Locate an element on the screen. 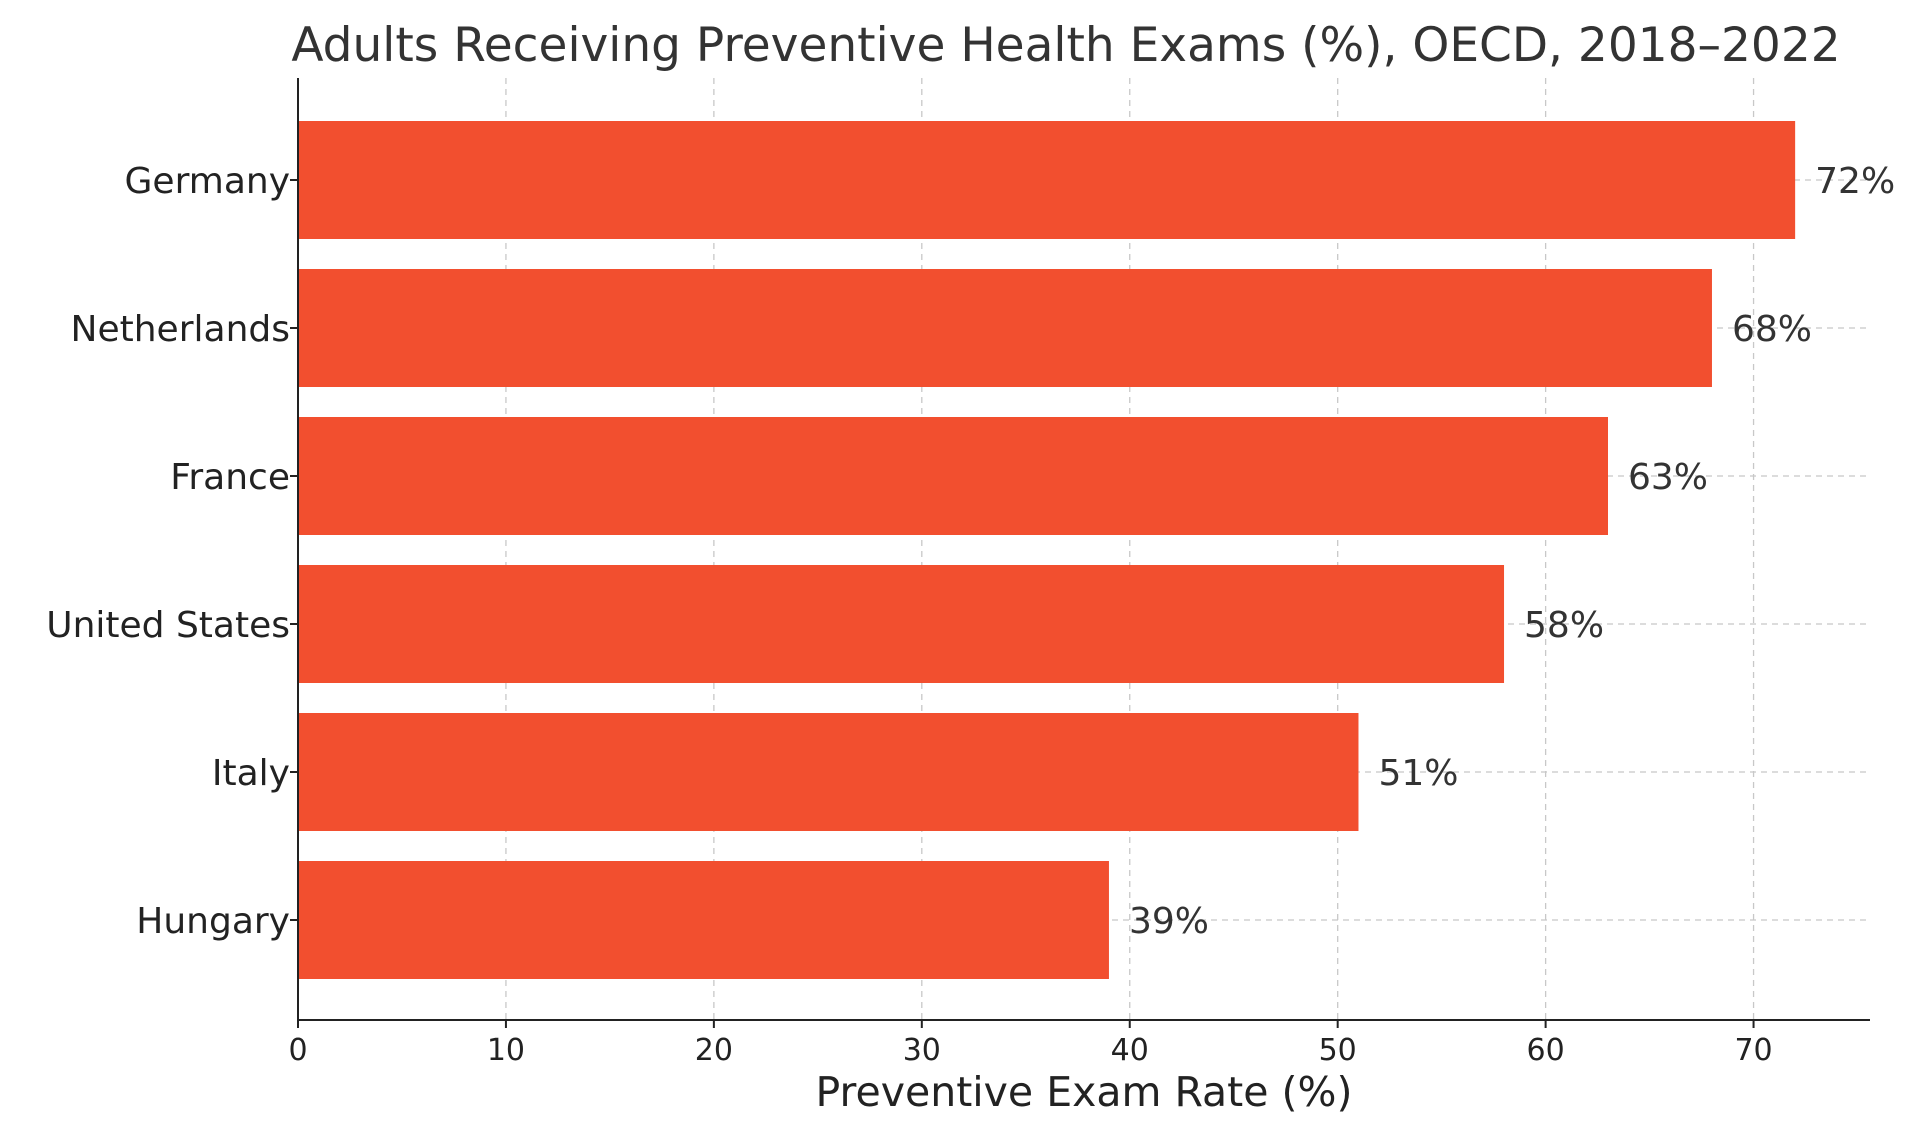 The width and height of the screenshot is (1920, 1135). data-label: 58% is located at coordinates (1564, 625).